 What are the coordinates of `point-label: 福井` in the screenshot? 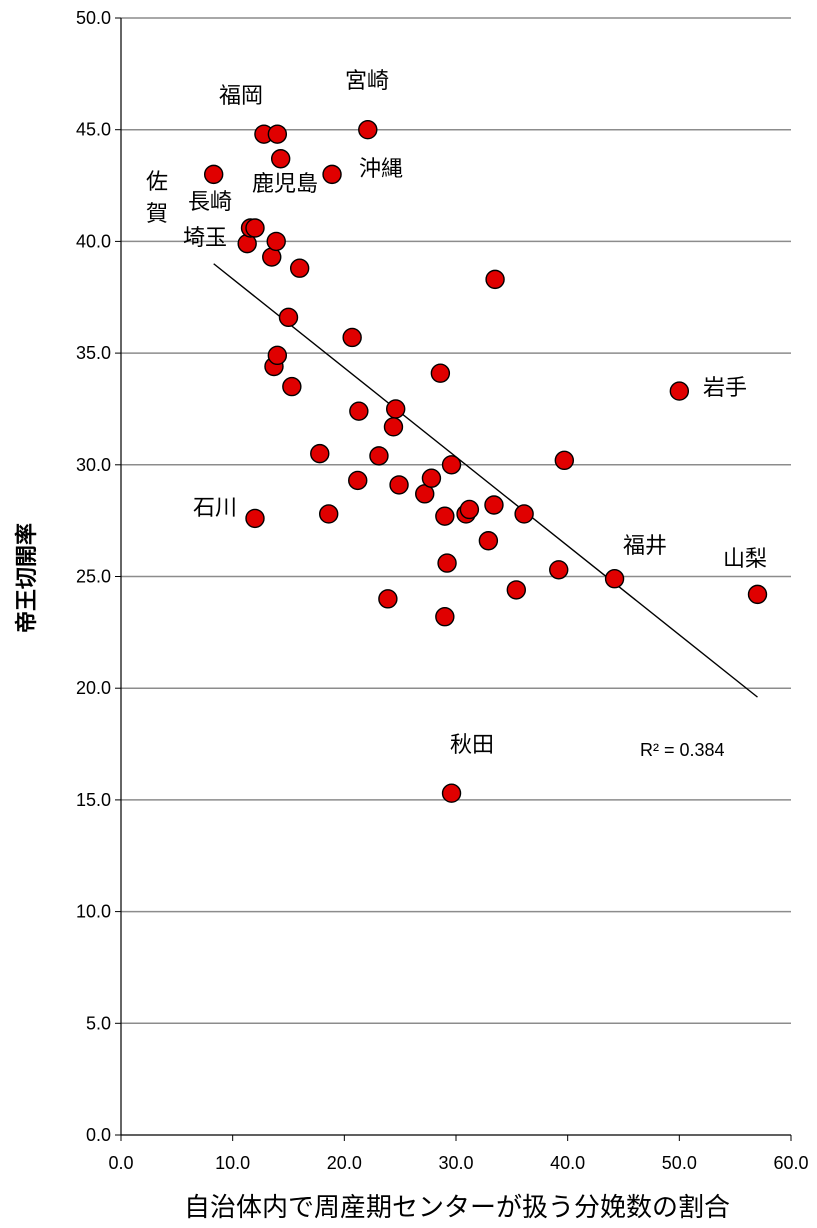 It's located at (645, 546).